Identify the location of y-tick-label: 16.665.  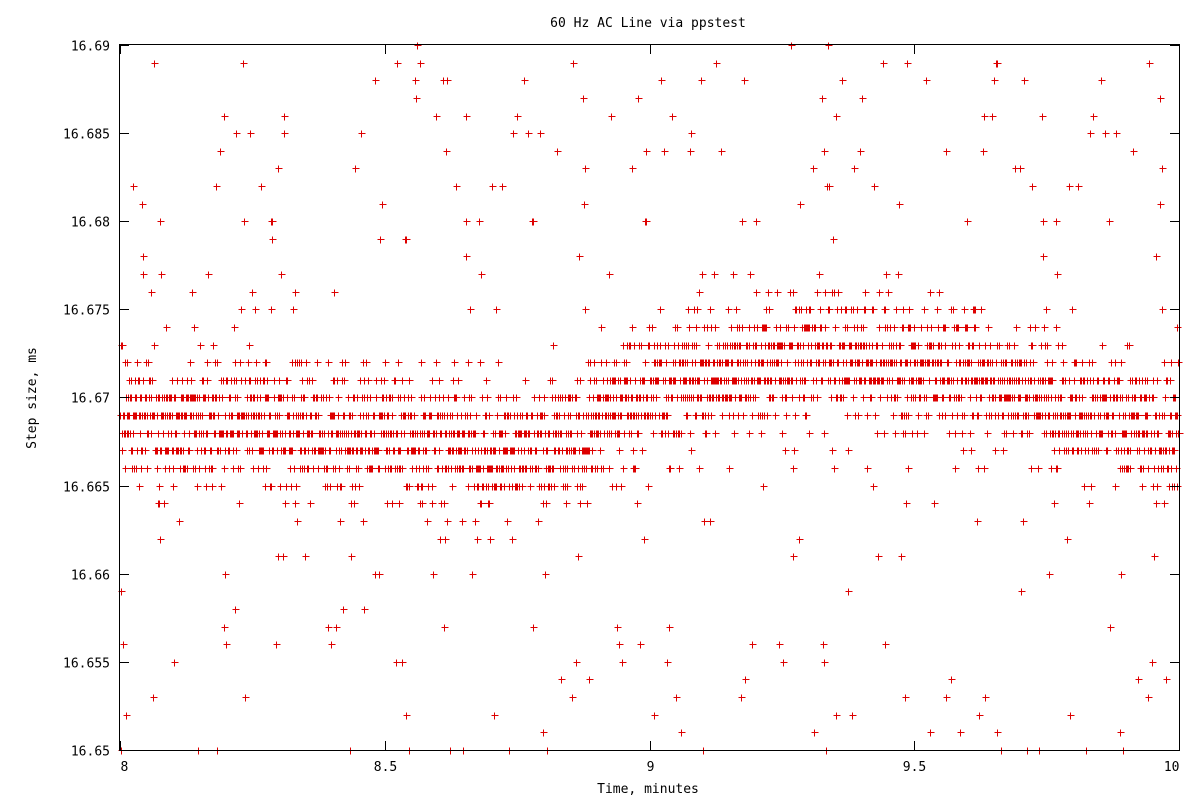
(86, 488).